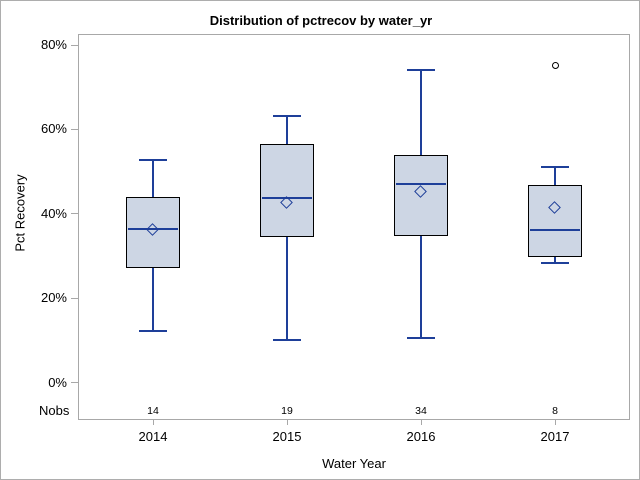 The image size is (640, 480). What do you see at coordinates (421, 436) in the screenshot?
I see `x-tick-label: 2016` at bounding box center [421, 436].